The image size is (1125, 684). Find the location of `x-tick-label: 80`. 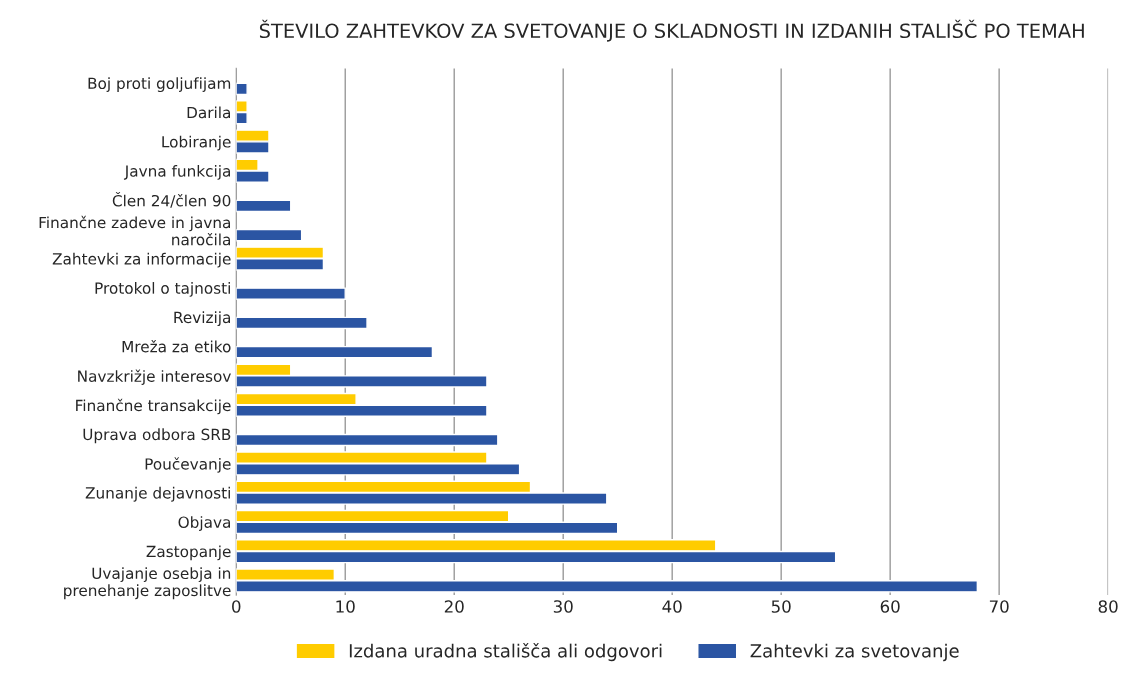

x-tick-label: 80 is located at coordinates (1108, 606).